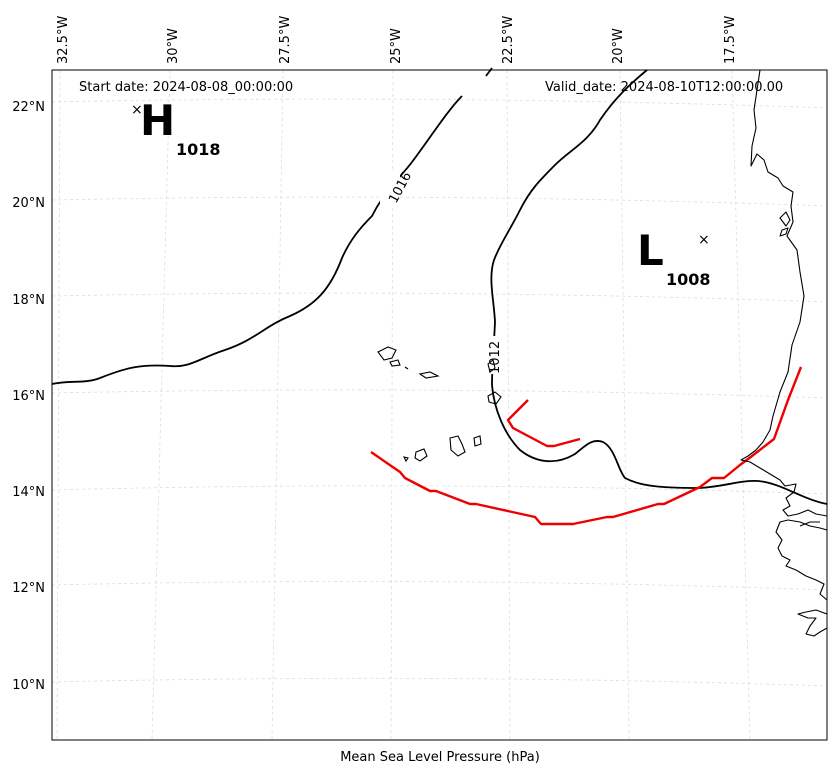 This screenshot has width=837, height=783. Describe the element at coordinates (457, 446) in the screenshot. I see `island-santiago` at that location.